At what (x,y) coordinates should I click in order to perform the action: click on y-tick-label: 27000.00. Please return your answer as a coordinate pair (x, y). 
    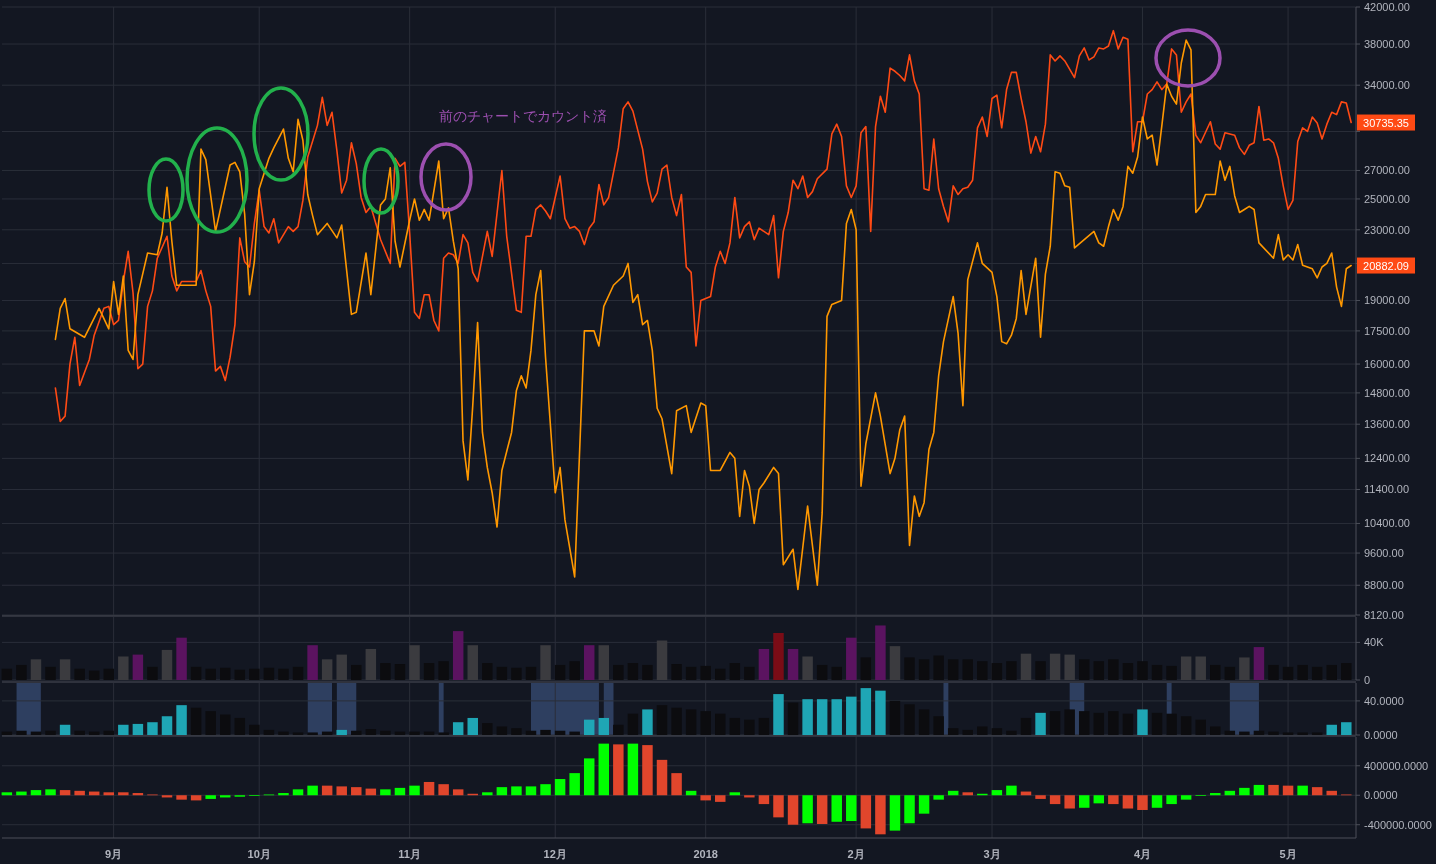
    Looking at the image, I should click on (1387, 170).